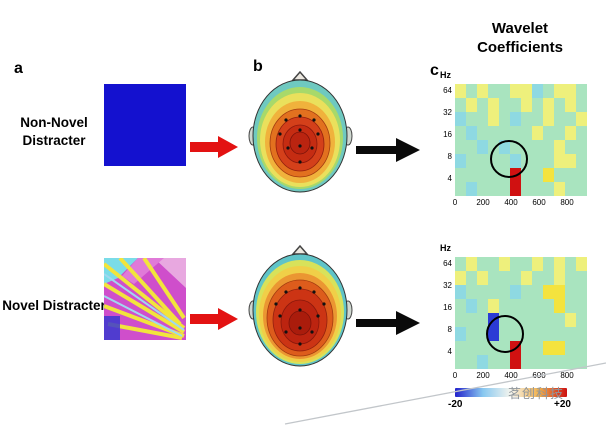 Image resolution: width=606 pixels, height=425 pixels. Describe the element at coordinates (536, 393) in the screenshot. I see `watermark-text: 茗创科技` at that location.